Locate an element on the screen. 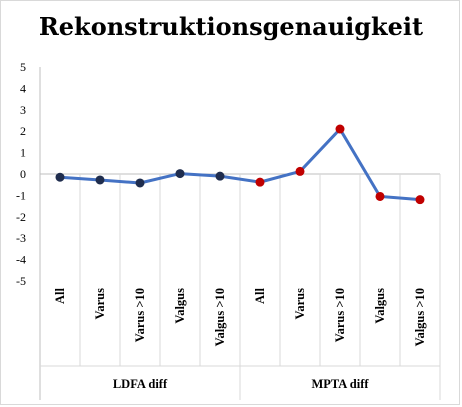 The height and width of the screenshot is (407, 462). series-line is located at coordinates (240, 164).